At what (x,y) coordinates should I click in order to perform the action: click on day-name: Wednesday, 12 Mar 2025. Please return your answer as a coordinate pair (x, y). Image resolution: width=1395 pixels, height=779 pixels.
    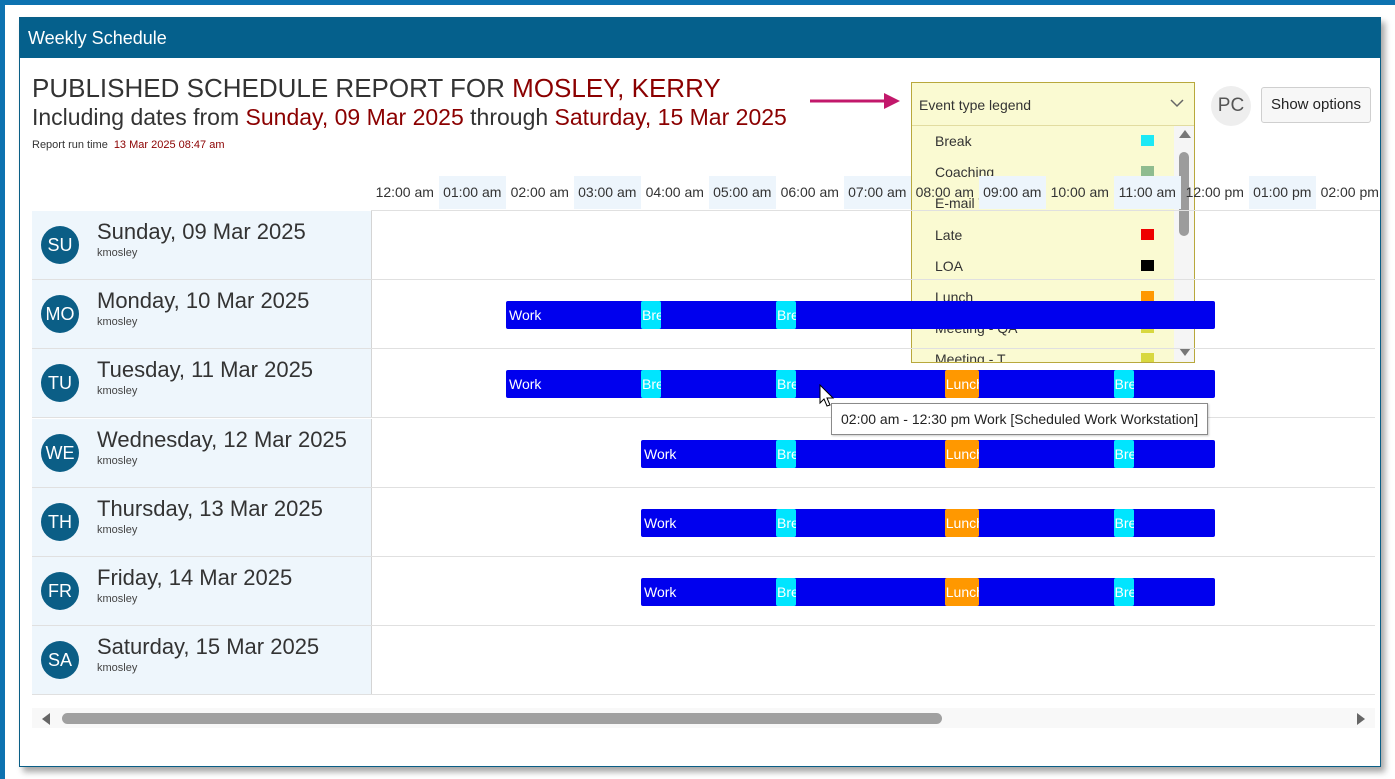
    Looking at the image, I should click on (222, 439).